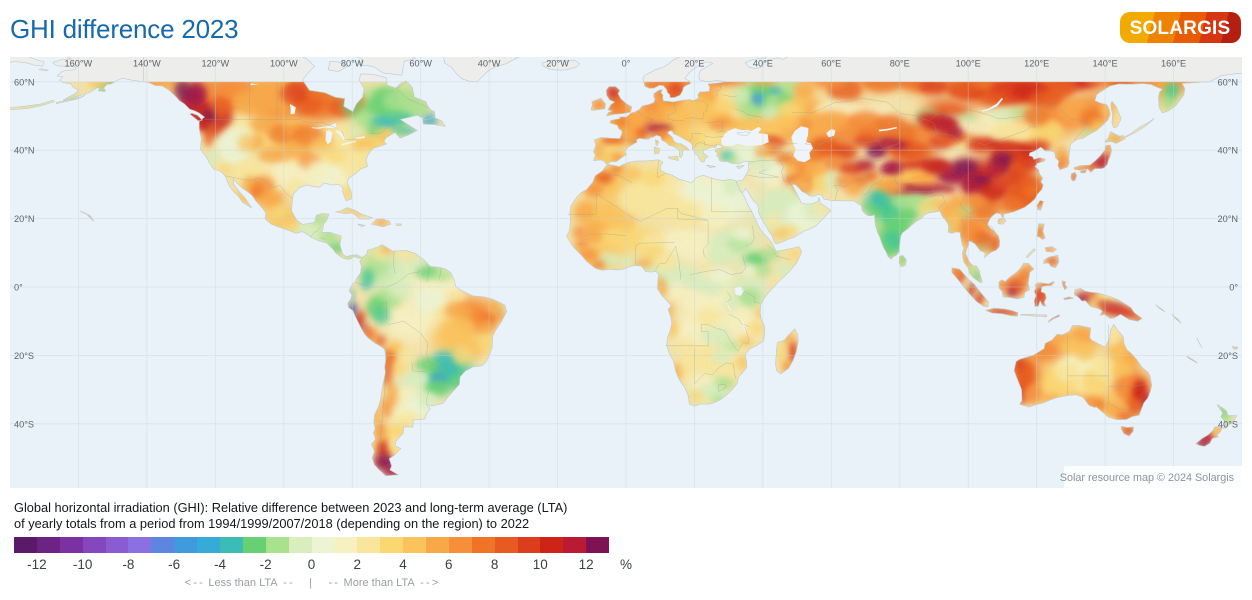 The image size is (1252, 600). Describe the element at coordinates (1036, 64) in the screenshot. I see `svg-text: 120°E` at that location.